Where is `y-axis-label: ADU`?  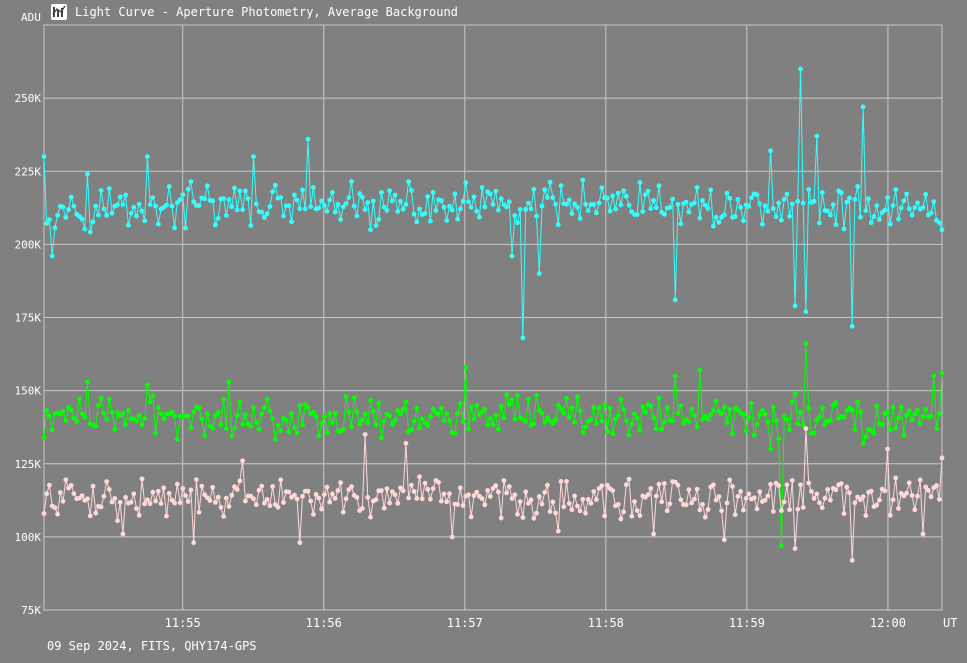
y-axis-label: ADU is located at coordinates (31, 17).